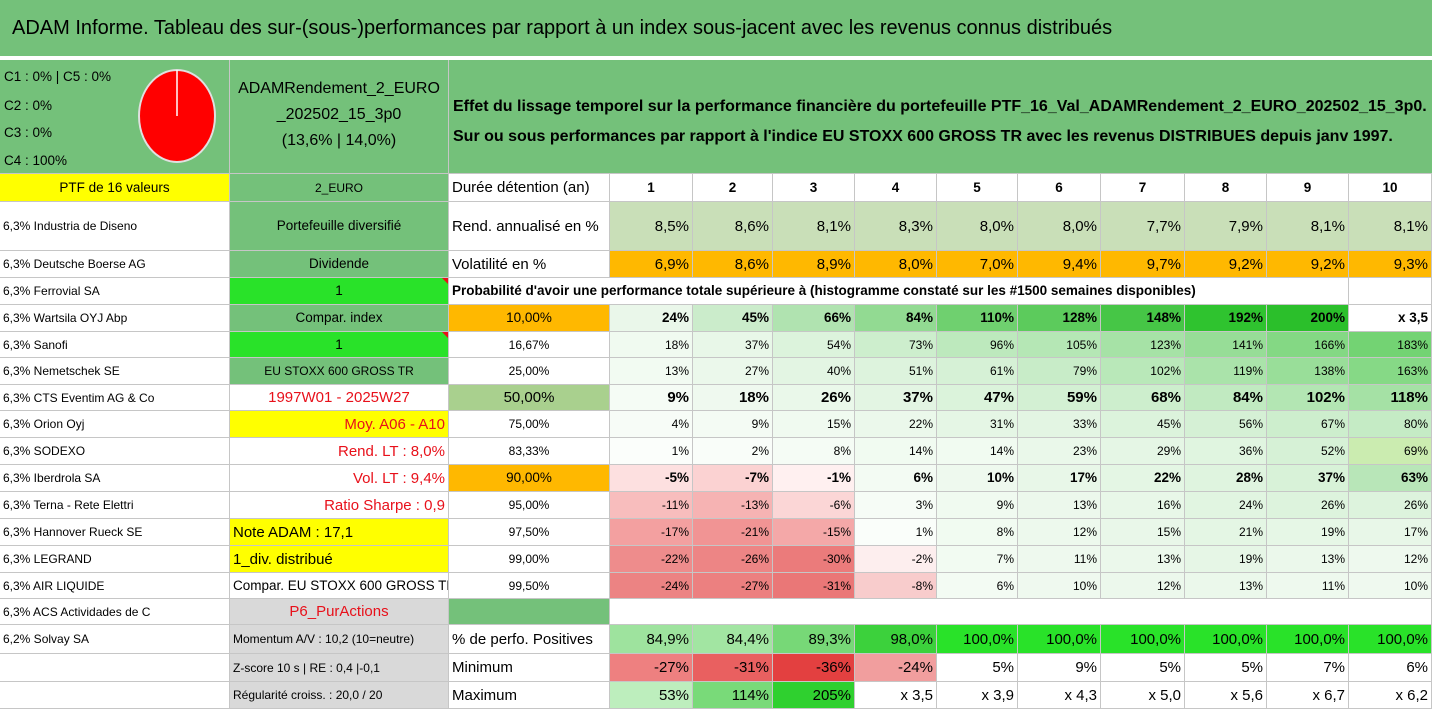  I want to click on holding-row: 6,3% CTS Eventim AG & Co, so click(115, 398).